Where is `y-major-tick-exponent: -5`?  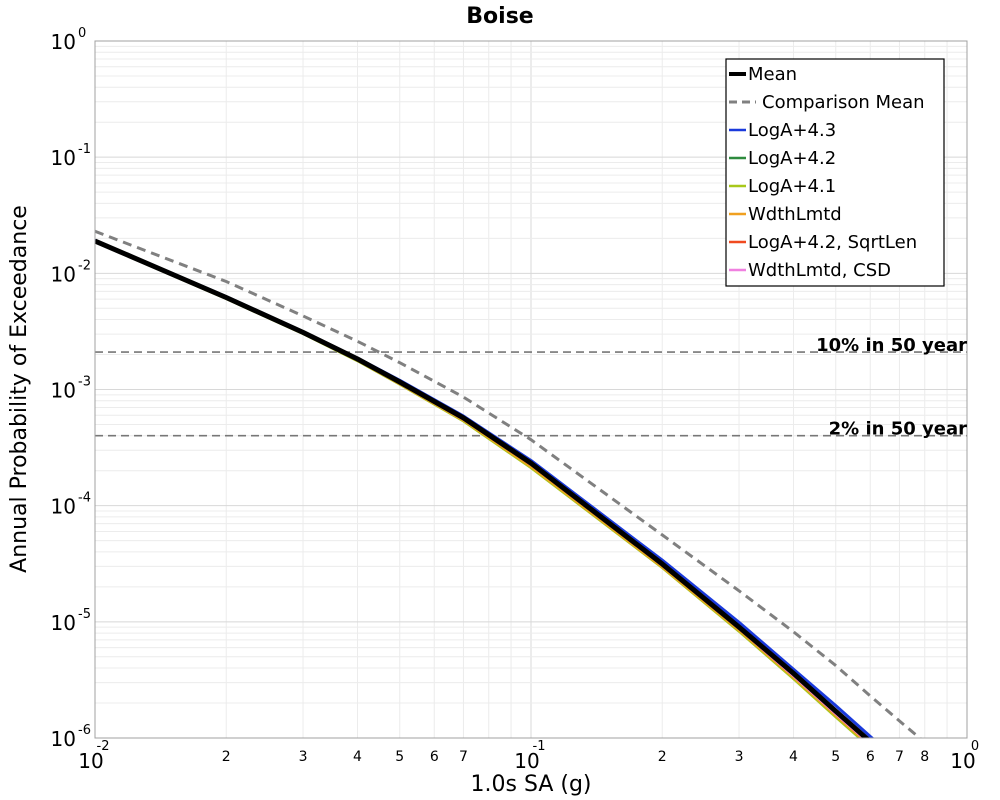
y-major-tick-exponent: -5 is located at coordinates (84, 614).